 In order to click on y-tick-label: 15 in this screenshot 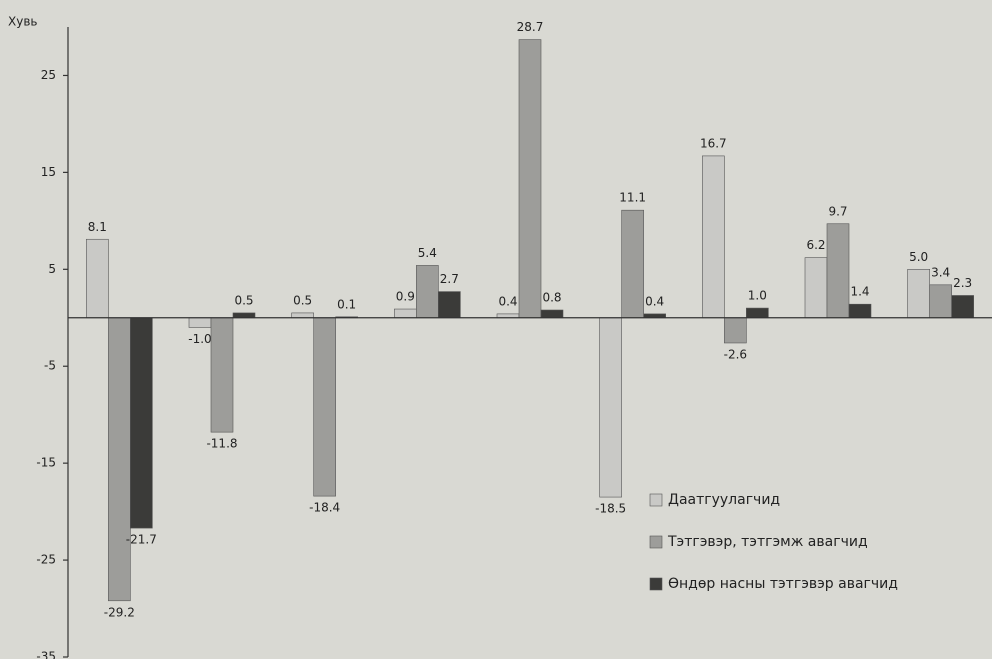, I will do `click(48, 172)`.